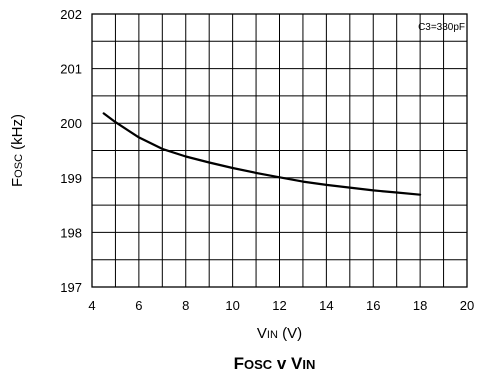 The image size is (484, 376). I want to click on fosc-curve, so click(262, 154).